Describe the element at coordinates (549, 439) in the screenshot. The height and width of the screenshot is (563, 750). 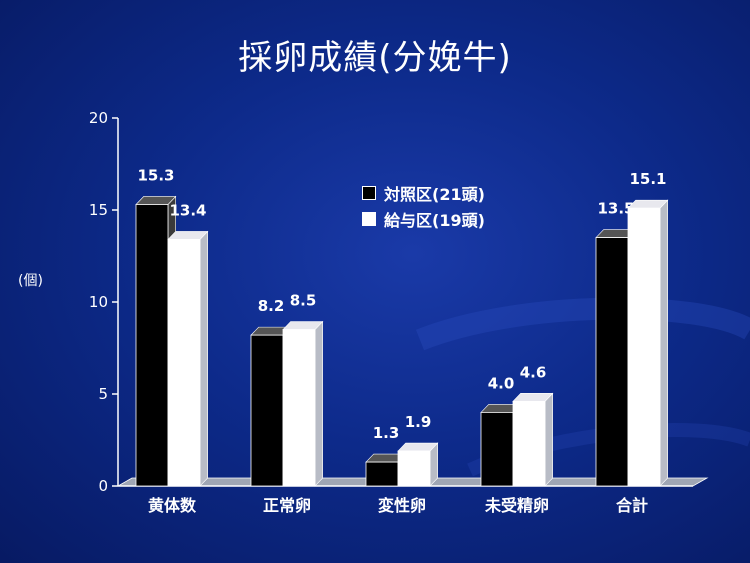
I see `bar-treatment-3-side` at that location.